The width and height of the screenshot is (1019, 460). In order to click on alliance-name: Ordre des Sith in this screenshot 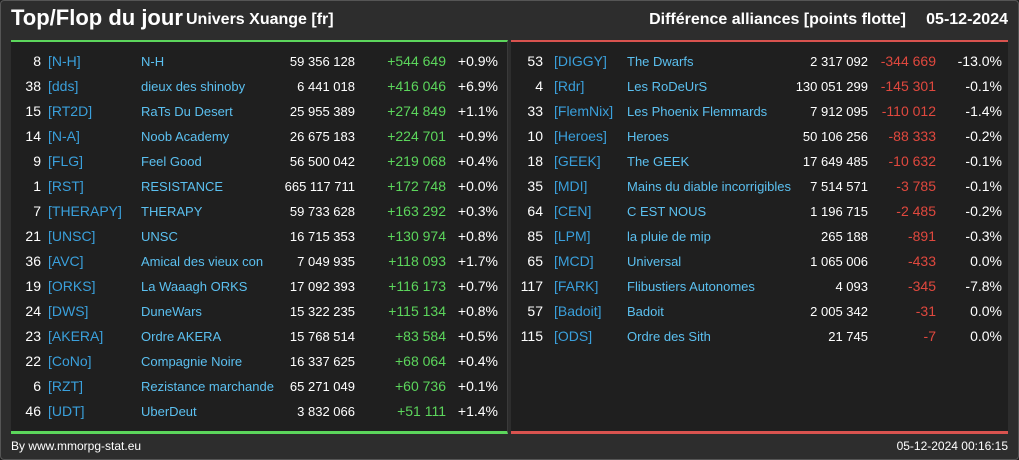, I will do `click(669, 336)`.